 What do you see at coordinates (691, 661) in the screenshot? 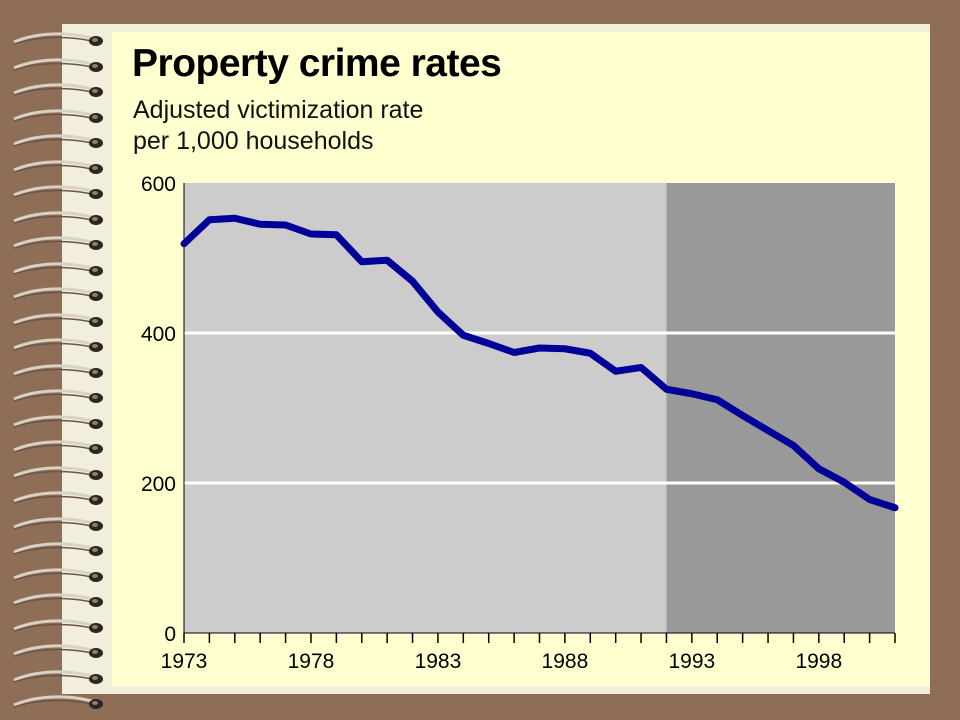
I see `x-tick-label: 1993` at bounding box center [691, 661].